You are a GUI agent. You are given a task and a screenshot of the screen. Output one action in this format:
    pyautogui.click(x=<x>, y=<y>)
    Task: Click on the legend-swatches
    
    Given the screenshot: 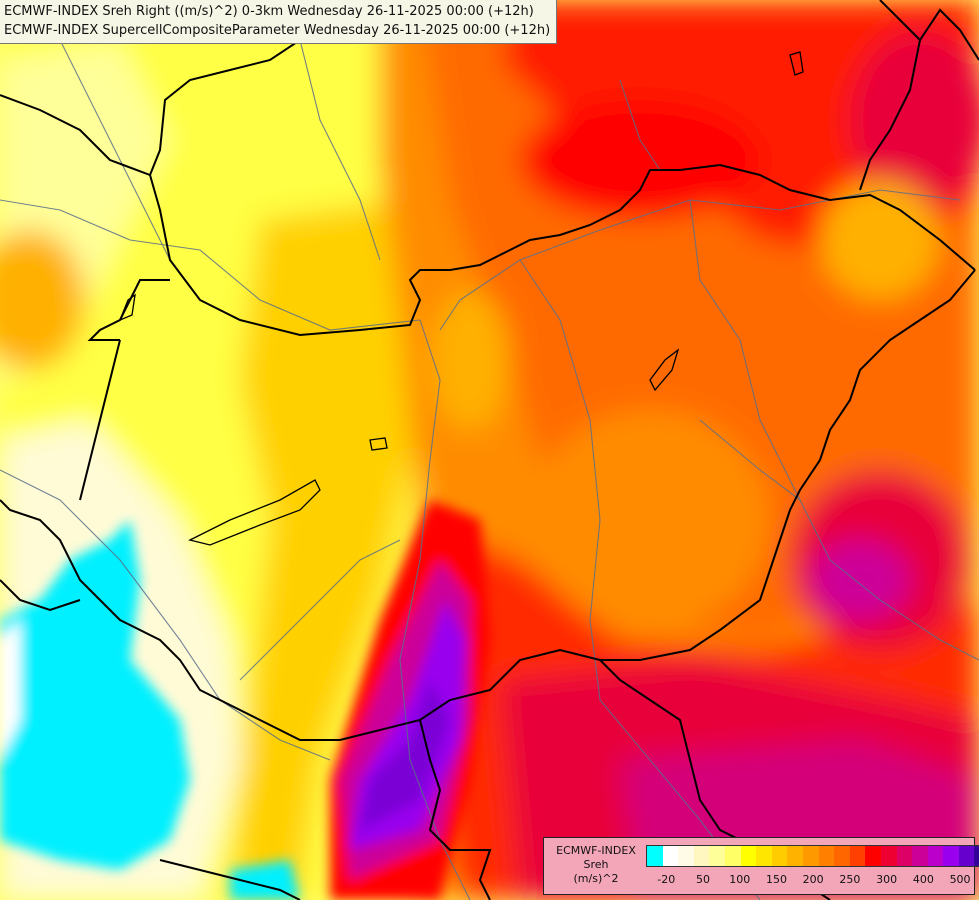 What is the action you would take?
    pyautogui.click(x=812, y=856)
    